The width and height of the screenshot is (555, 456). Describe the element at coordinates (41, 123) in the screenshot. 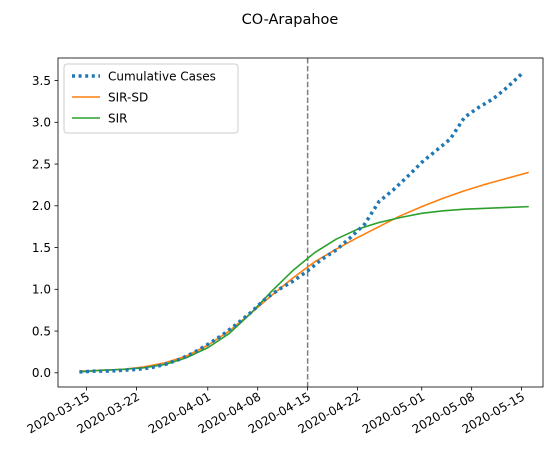

I see `y-tick-label: 3.0` at that location.